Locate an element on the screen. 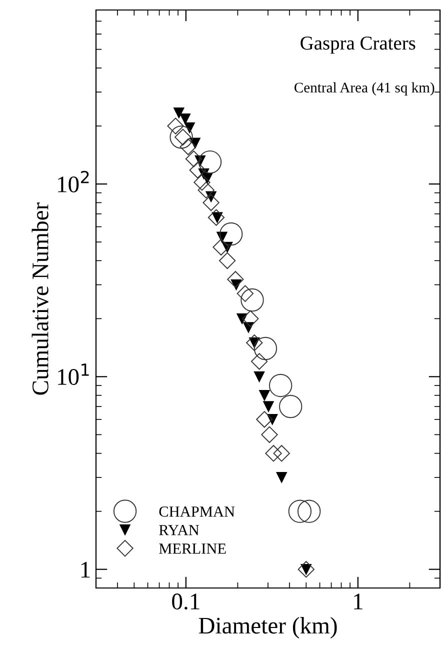 This screenshot has height=650, width=441. text: Gaspra Craters is located at coordinates (358, 45).